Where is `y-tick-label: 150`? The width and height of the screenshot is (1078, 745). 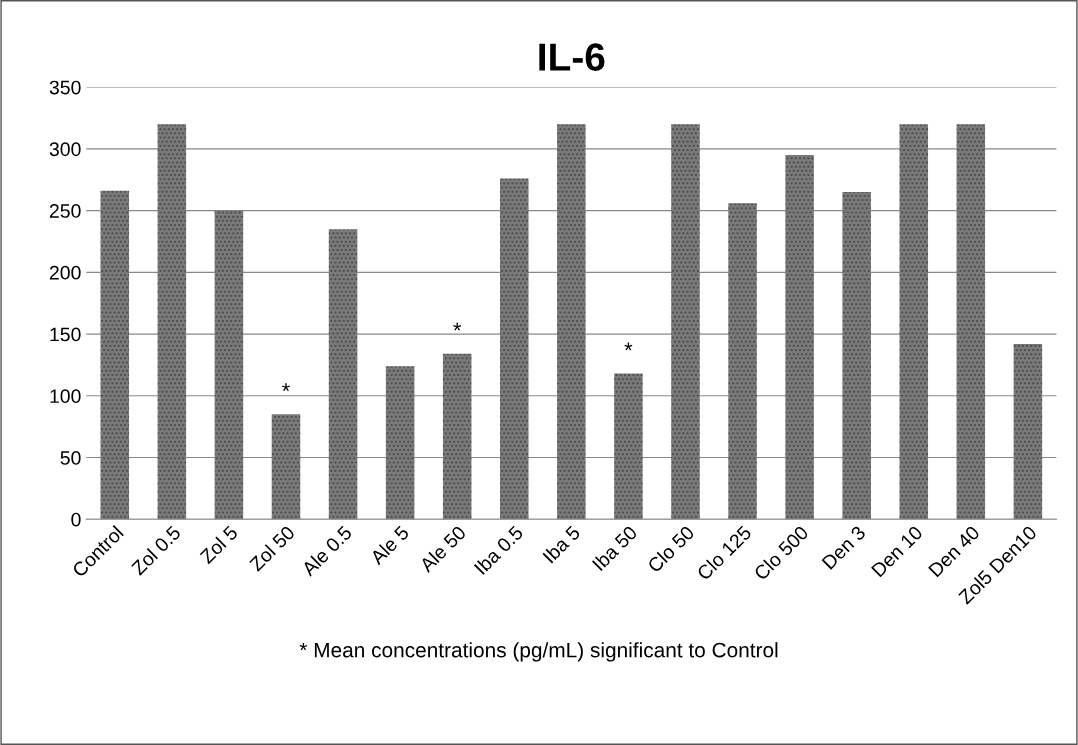 y-tick-label: 150 is located at coordinates (65, 334).